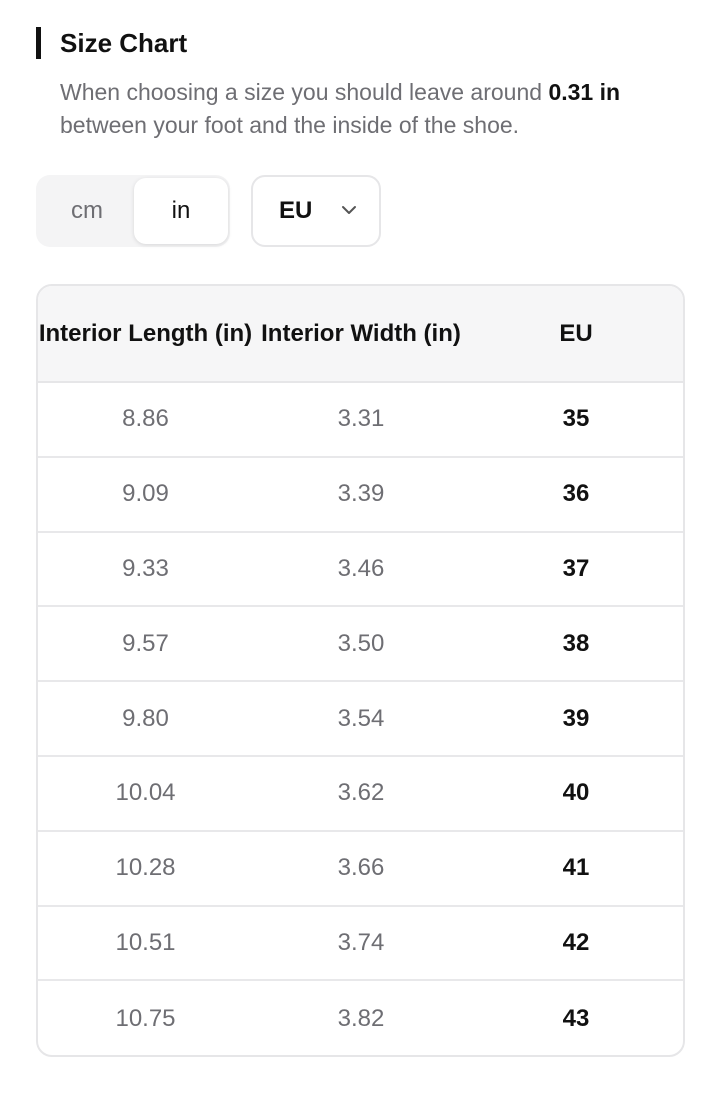 This screenshot has height=1108, width=720. What do you see at coordinates (576, 643) in the screenshot?
I see `cell-eu-size: 38` at bounding box center [576, 643].